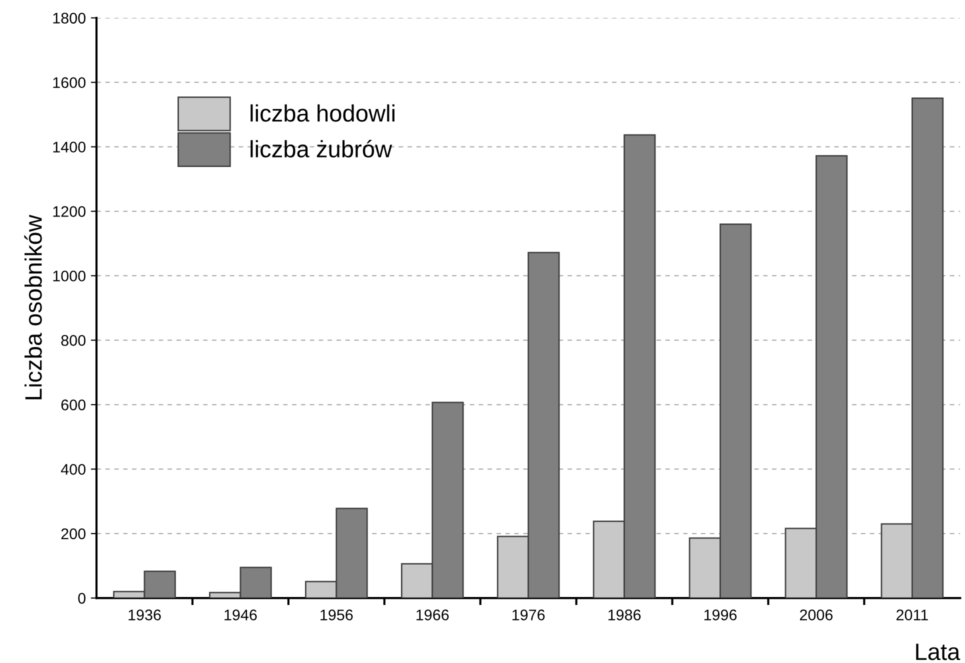 This screenshot has width=965, height=663. What do you see at coordinates (528, 615) in the screenshot?
I see `x-tick-label: 1976` at bounding box center [528, 615].